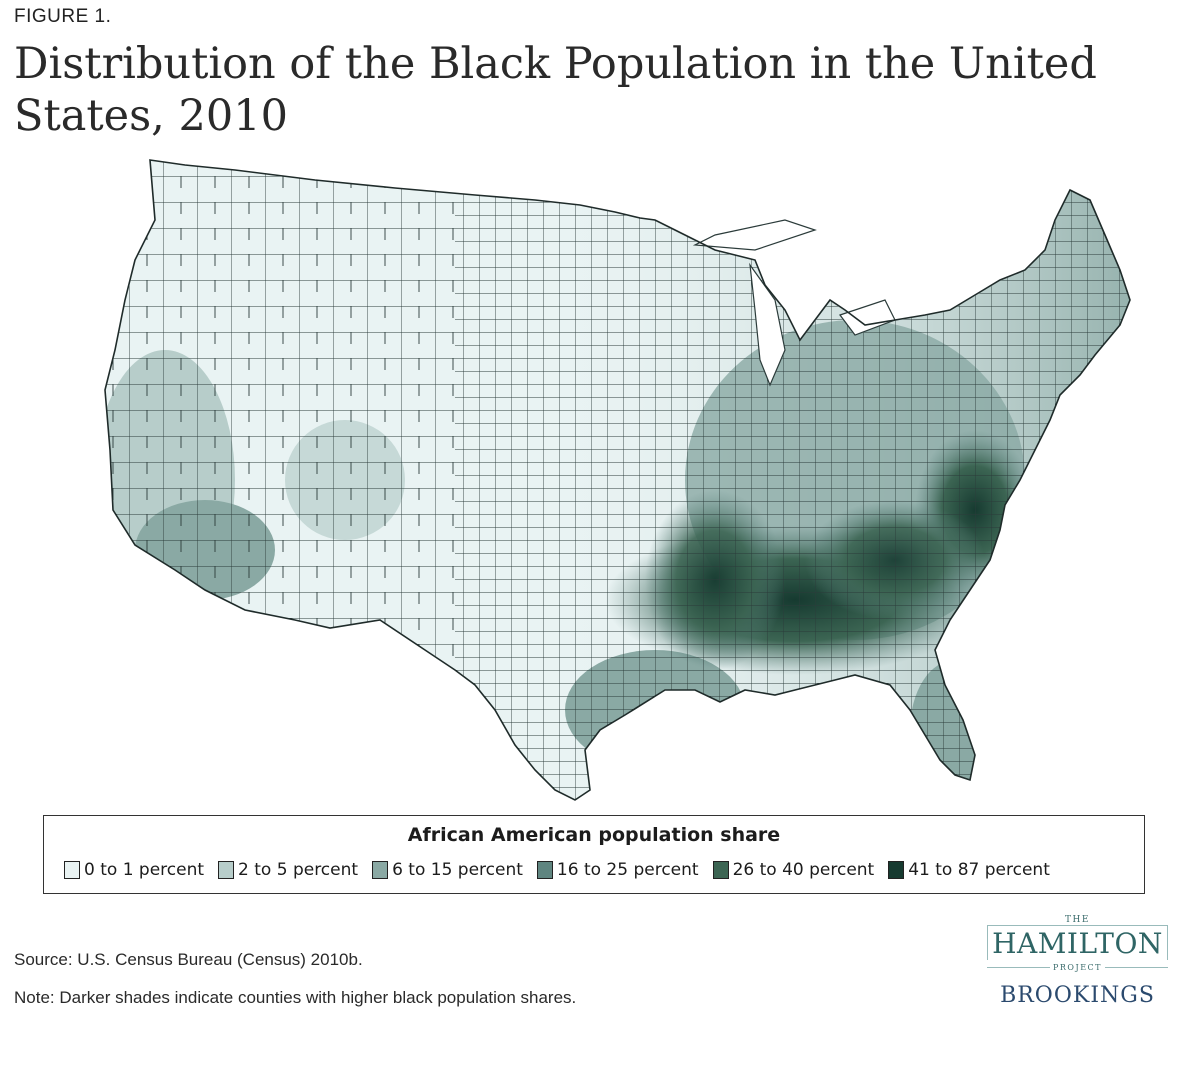 The image size is (1200, 1081). I want to click on figure-label: FIGURE 1., so click(63, 16).